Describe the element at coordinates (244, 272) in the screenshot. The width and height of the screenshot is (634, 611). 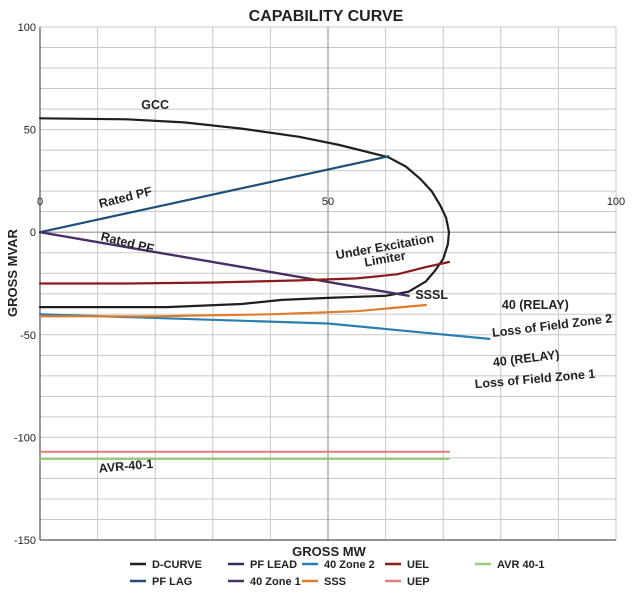
I see `series-line-uel` at that location.